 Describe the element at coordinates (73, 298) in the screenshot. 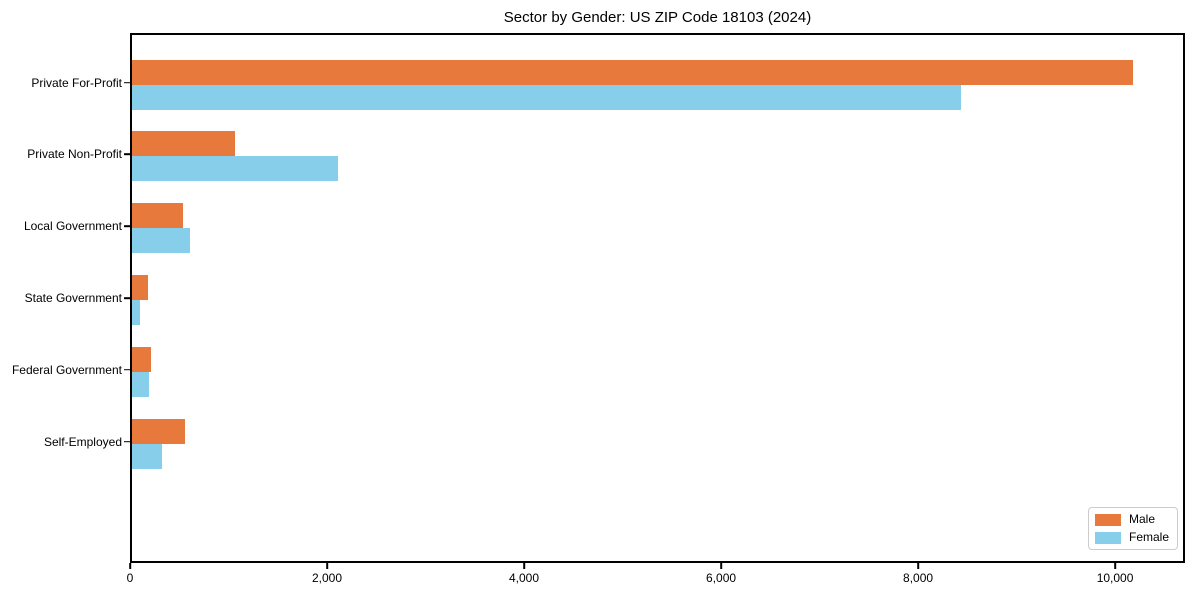

I see `y-tick-label: State Government` at that location.